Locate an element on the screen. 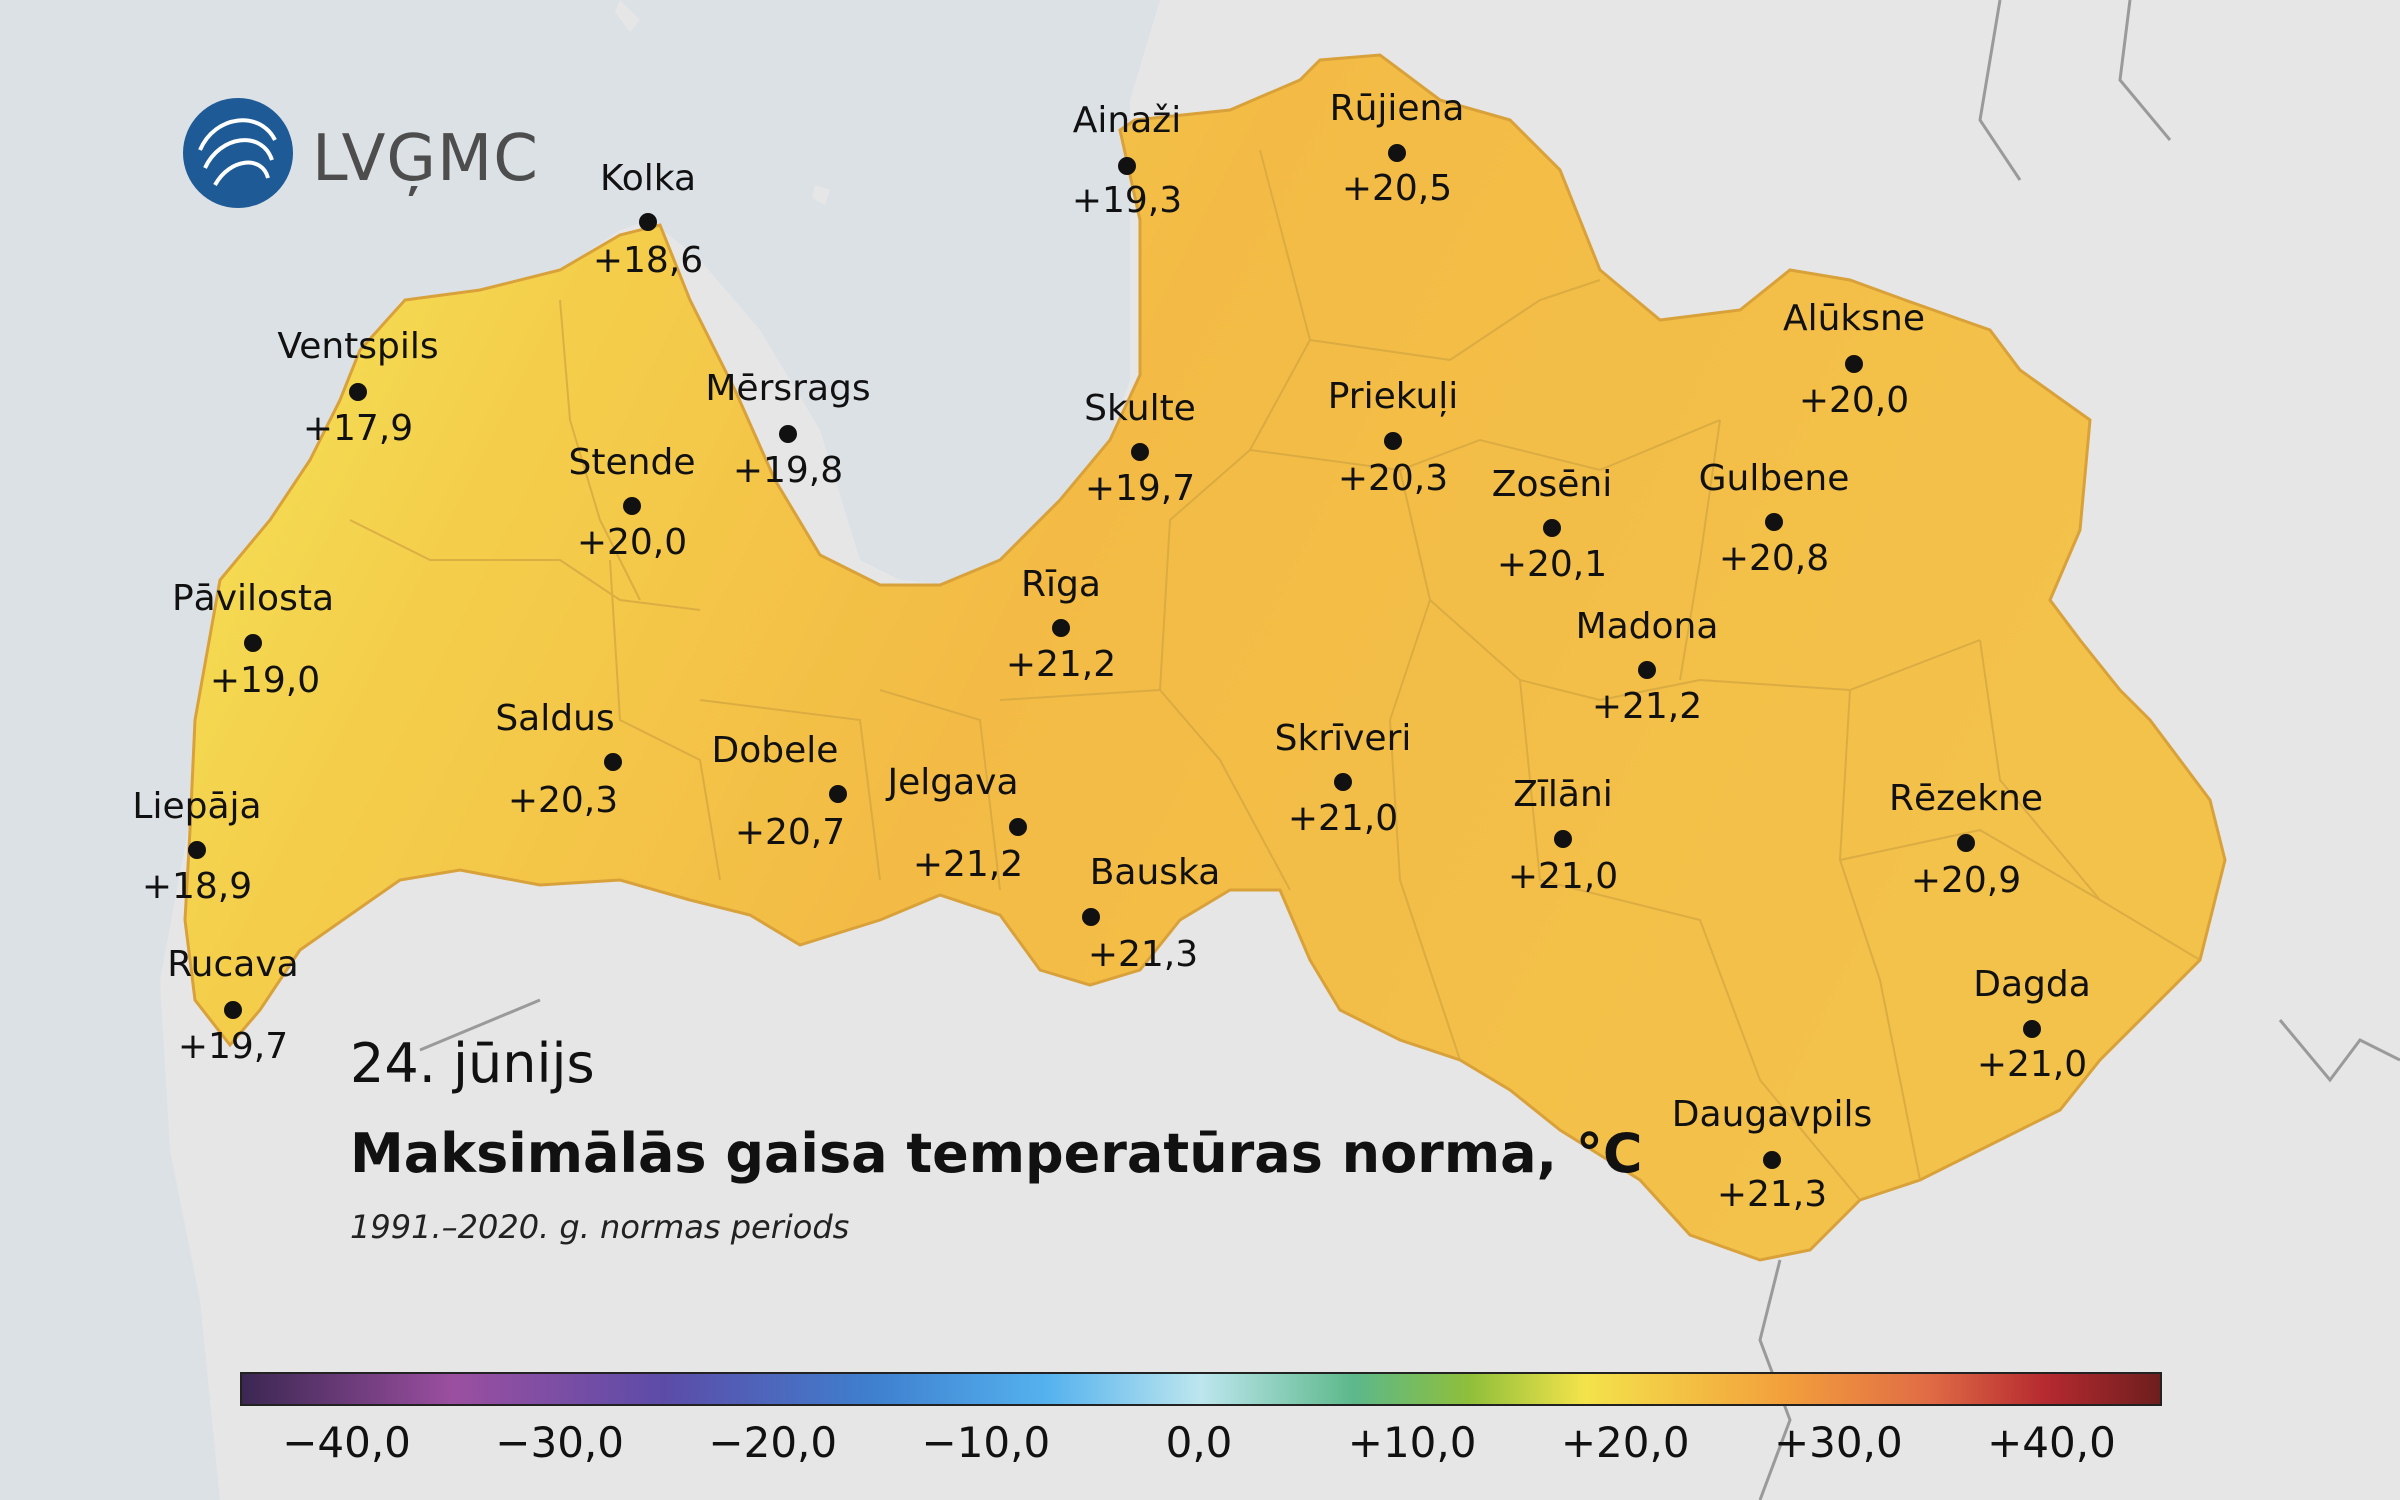 The image size is (2400, 1500). station-13: Alūksne +20,0 is located at coordinates (1854, 359).